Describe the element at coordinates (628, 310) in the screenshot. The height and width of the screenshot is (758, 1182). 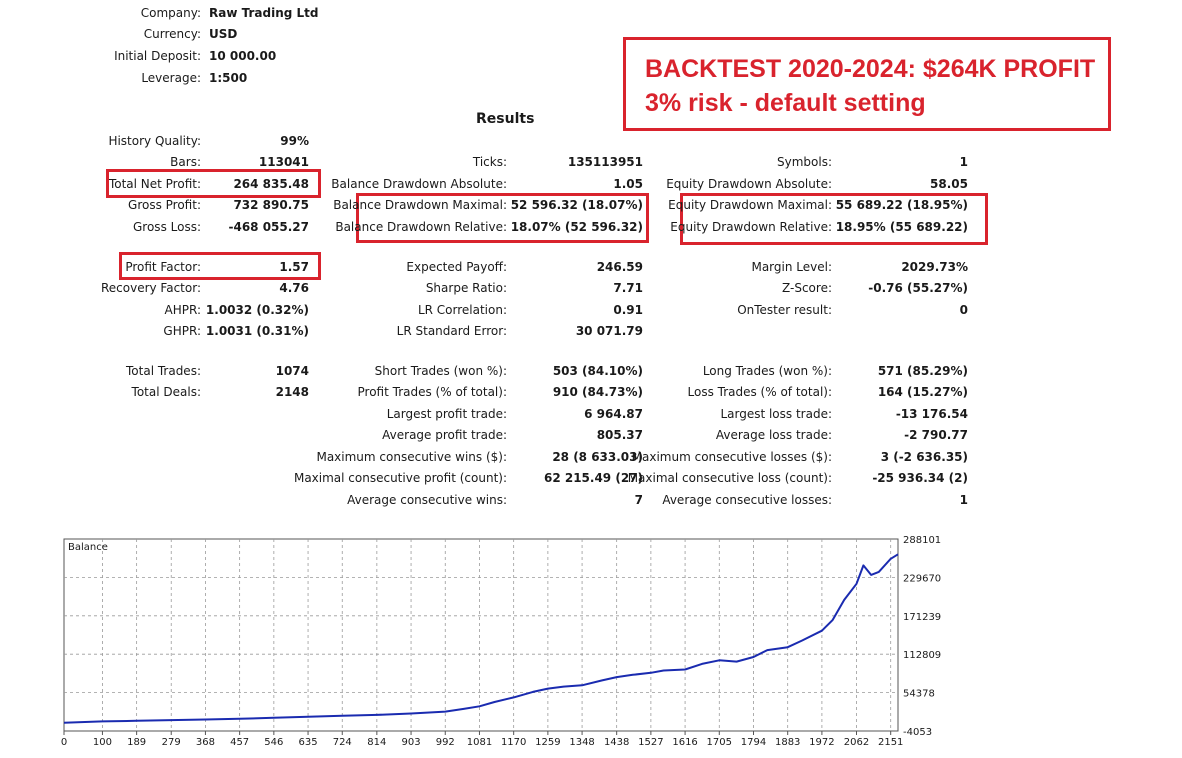
I see `lr-correlation-value: 0.91` at that location.